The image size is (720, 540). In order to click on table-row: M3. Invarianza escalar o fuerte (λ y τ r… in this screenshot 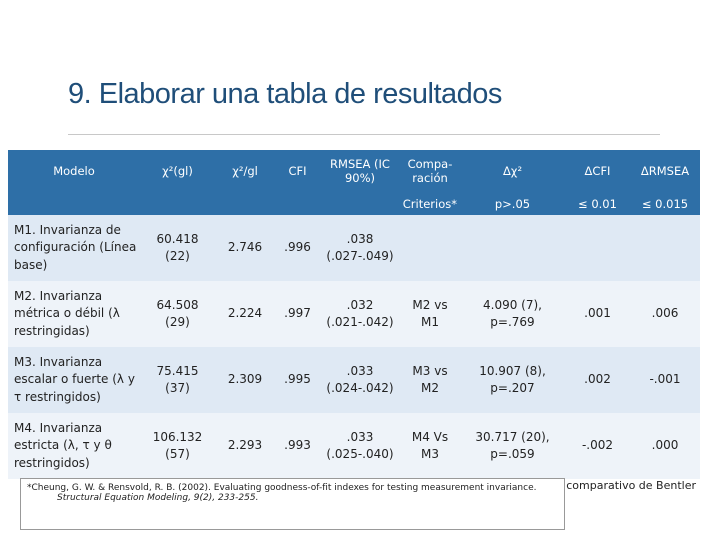, I will do `click(354, 380)`.